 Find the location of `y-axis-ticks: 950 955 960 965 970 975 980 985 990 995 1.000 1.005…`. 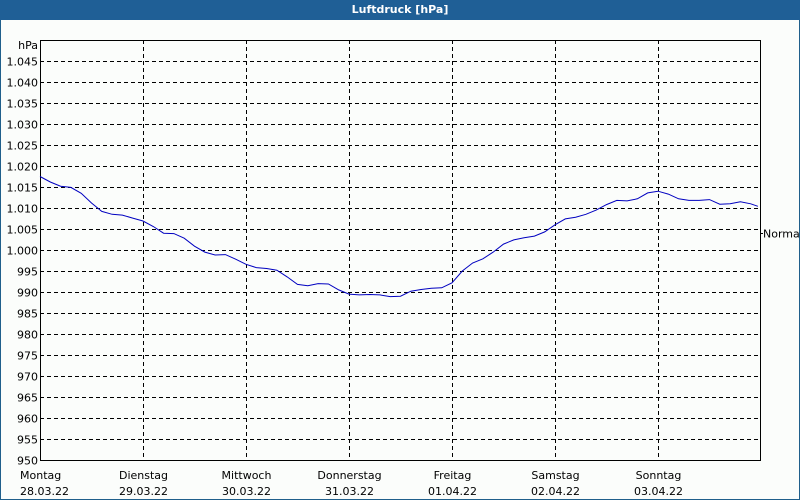

y-axis-ticks: 950 955 960 965 970 975 980 985 990 995 1.000 1.005… is located at coordinates (23, 262).